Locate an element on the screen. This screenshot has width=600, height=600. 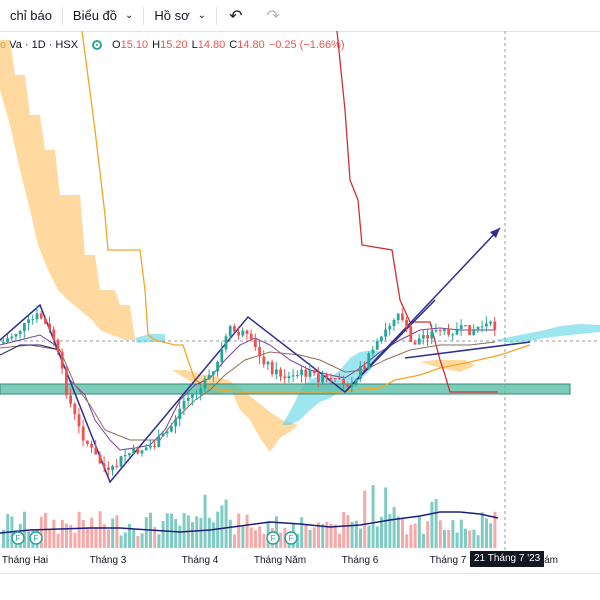
symbol-title: o Va · 1D · HSX is located at coordinates (39, 45).